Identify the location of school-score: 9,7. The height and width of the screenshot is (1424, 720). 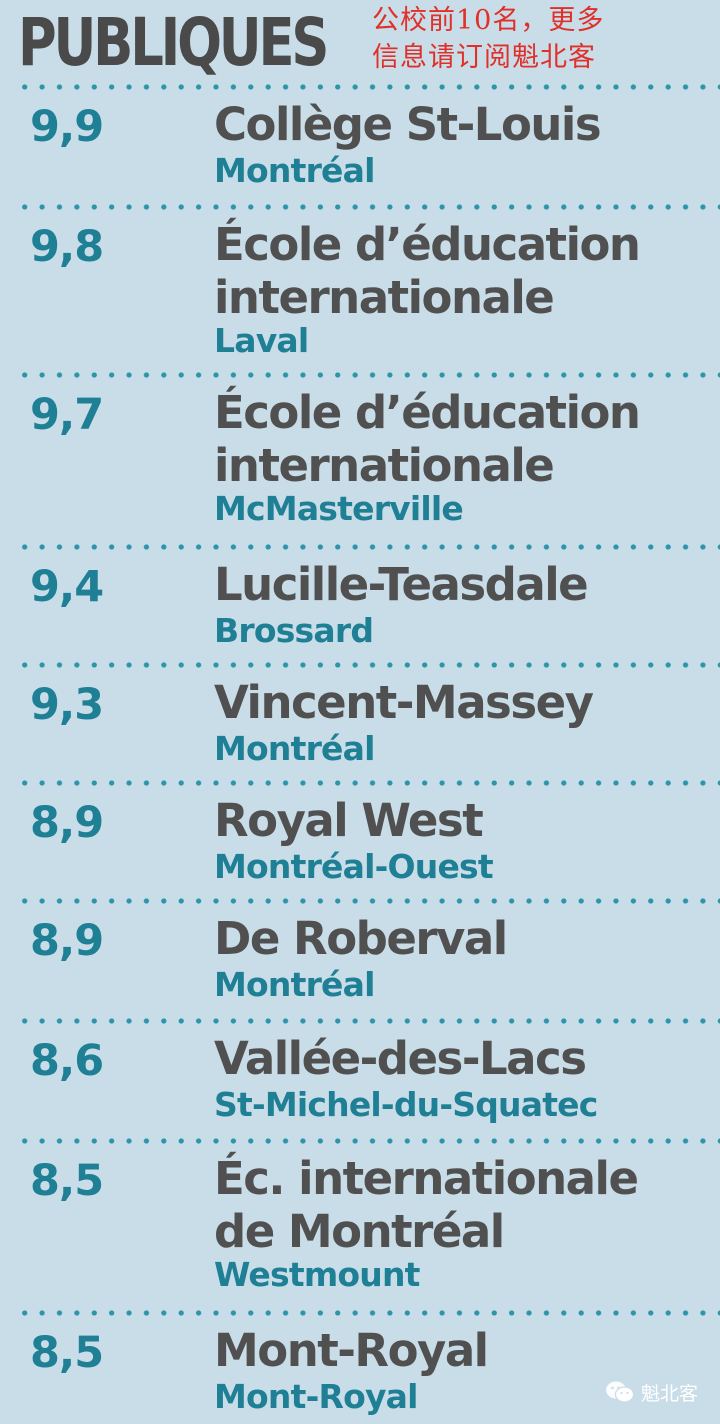
(67, 415).